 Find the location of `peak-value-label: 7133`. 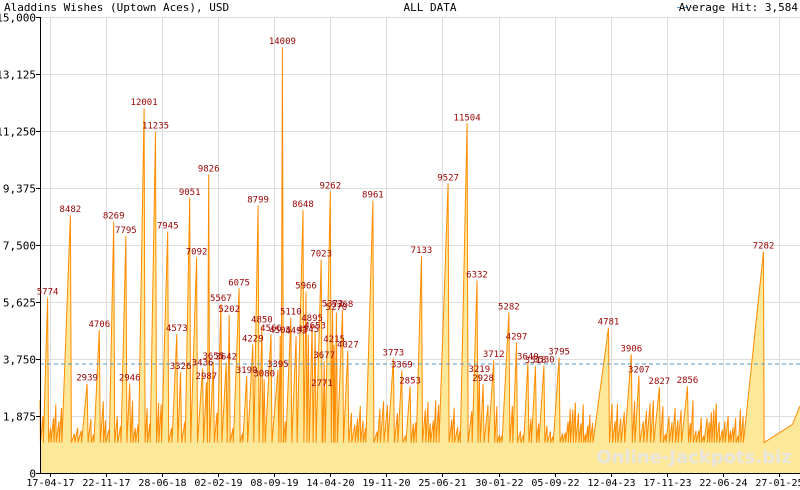

peak-value-label: 7133 is located at coordinates (422, 251).